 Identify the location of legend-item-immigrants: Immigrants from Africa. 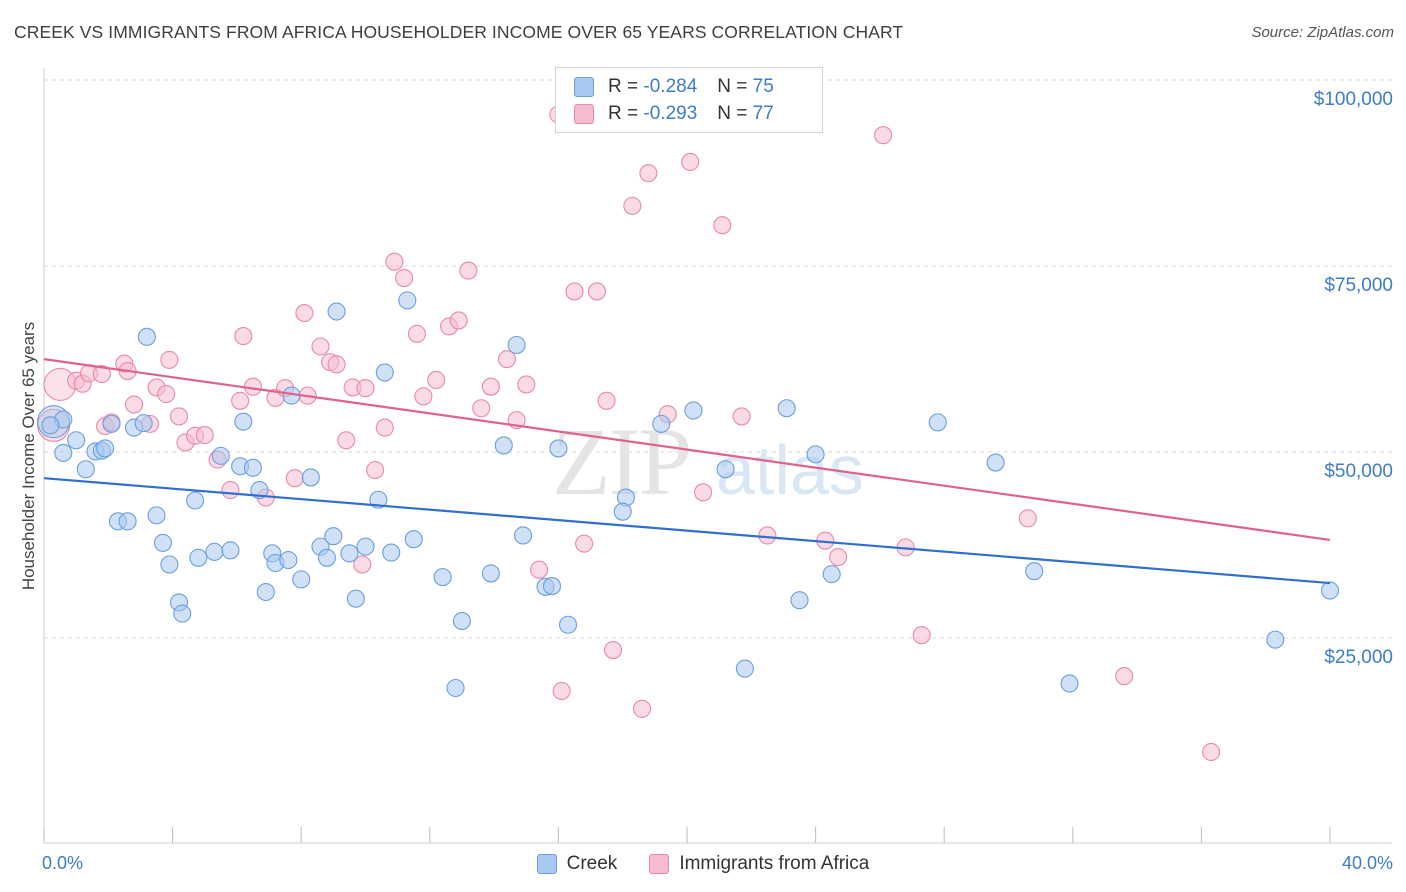
(759, 864).